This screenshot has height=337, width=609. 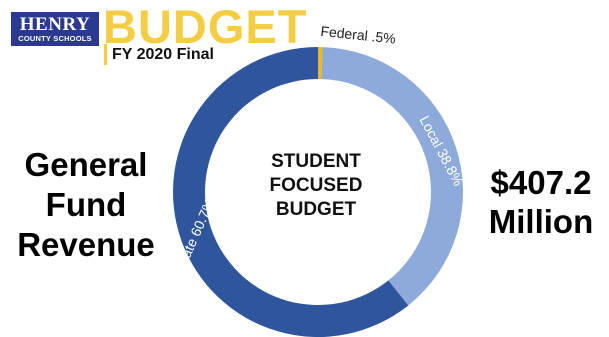 I want to click on donut-slice-federal, so click(x=320, y=63).